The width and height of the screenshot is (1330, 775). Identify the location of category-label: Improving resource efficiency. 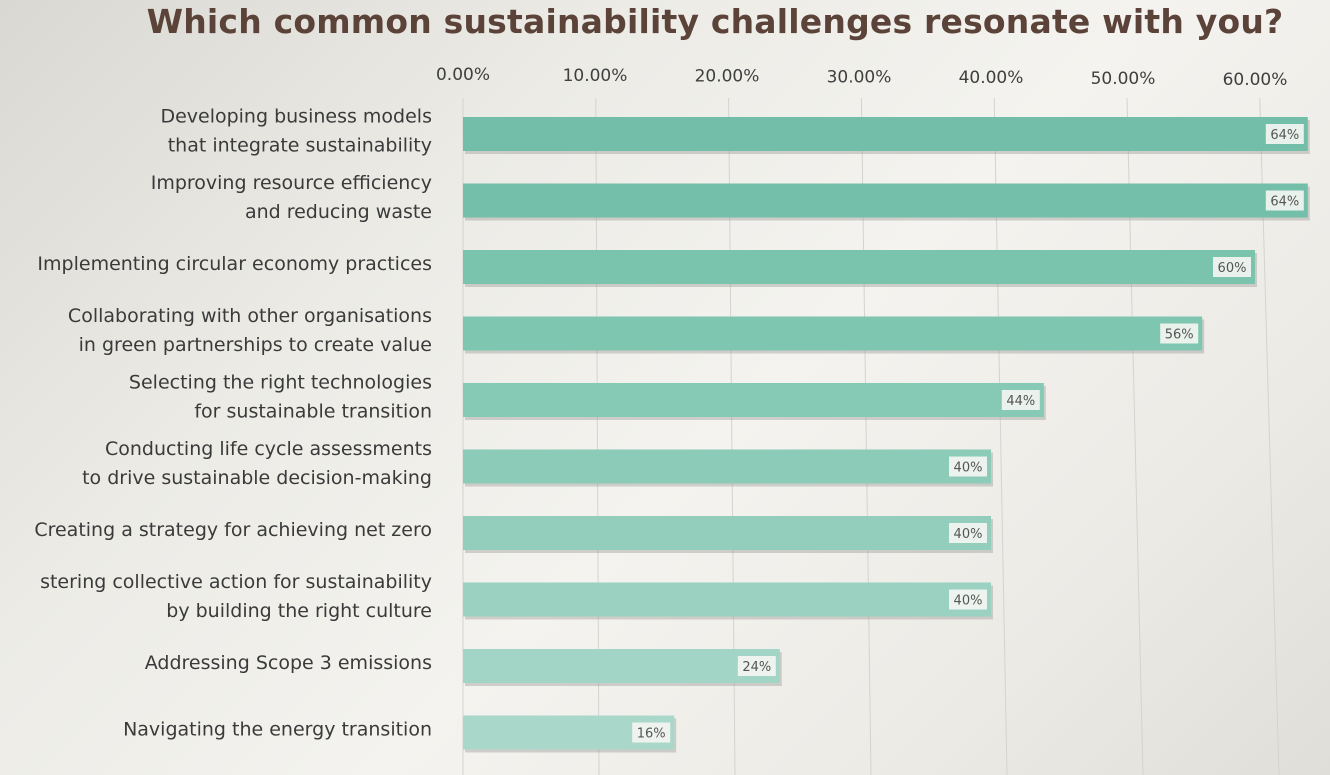
(291, 183).